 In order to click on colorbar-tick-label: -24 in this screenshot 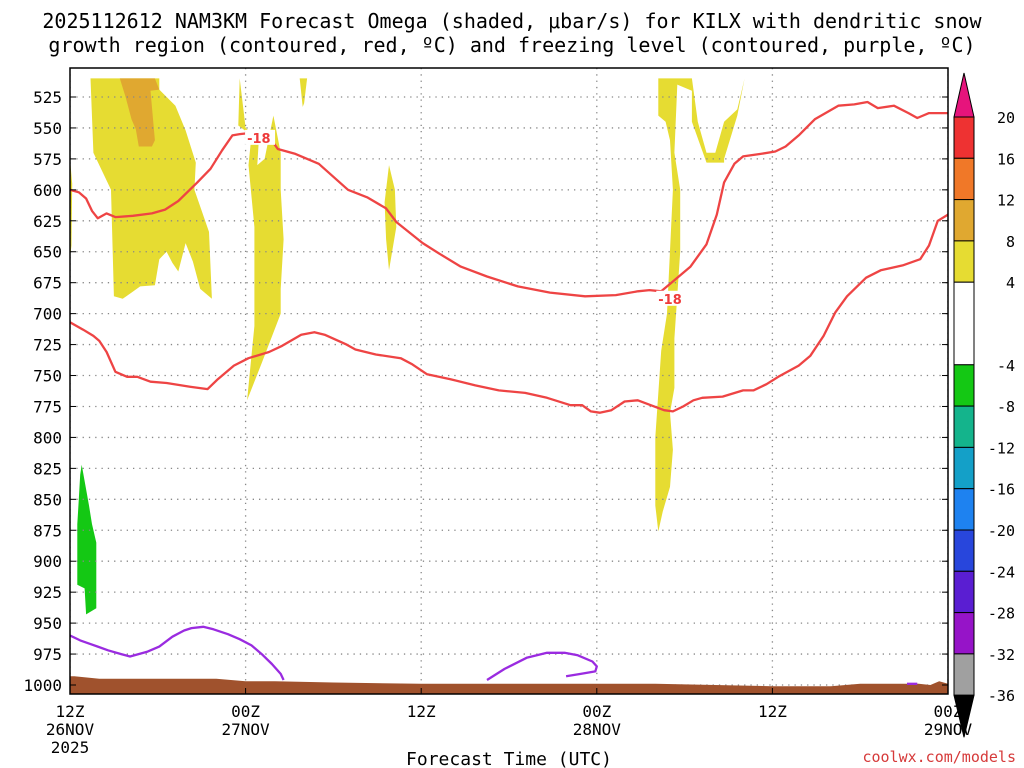, I will do `click(1001, 572)`.